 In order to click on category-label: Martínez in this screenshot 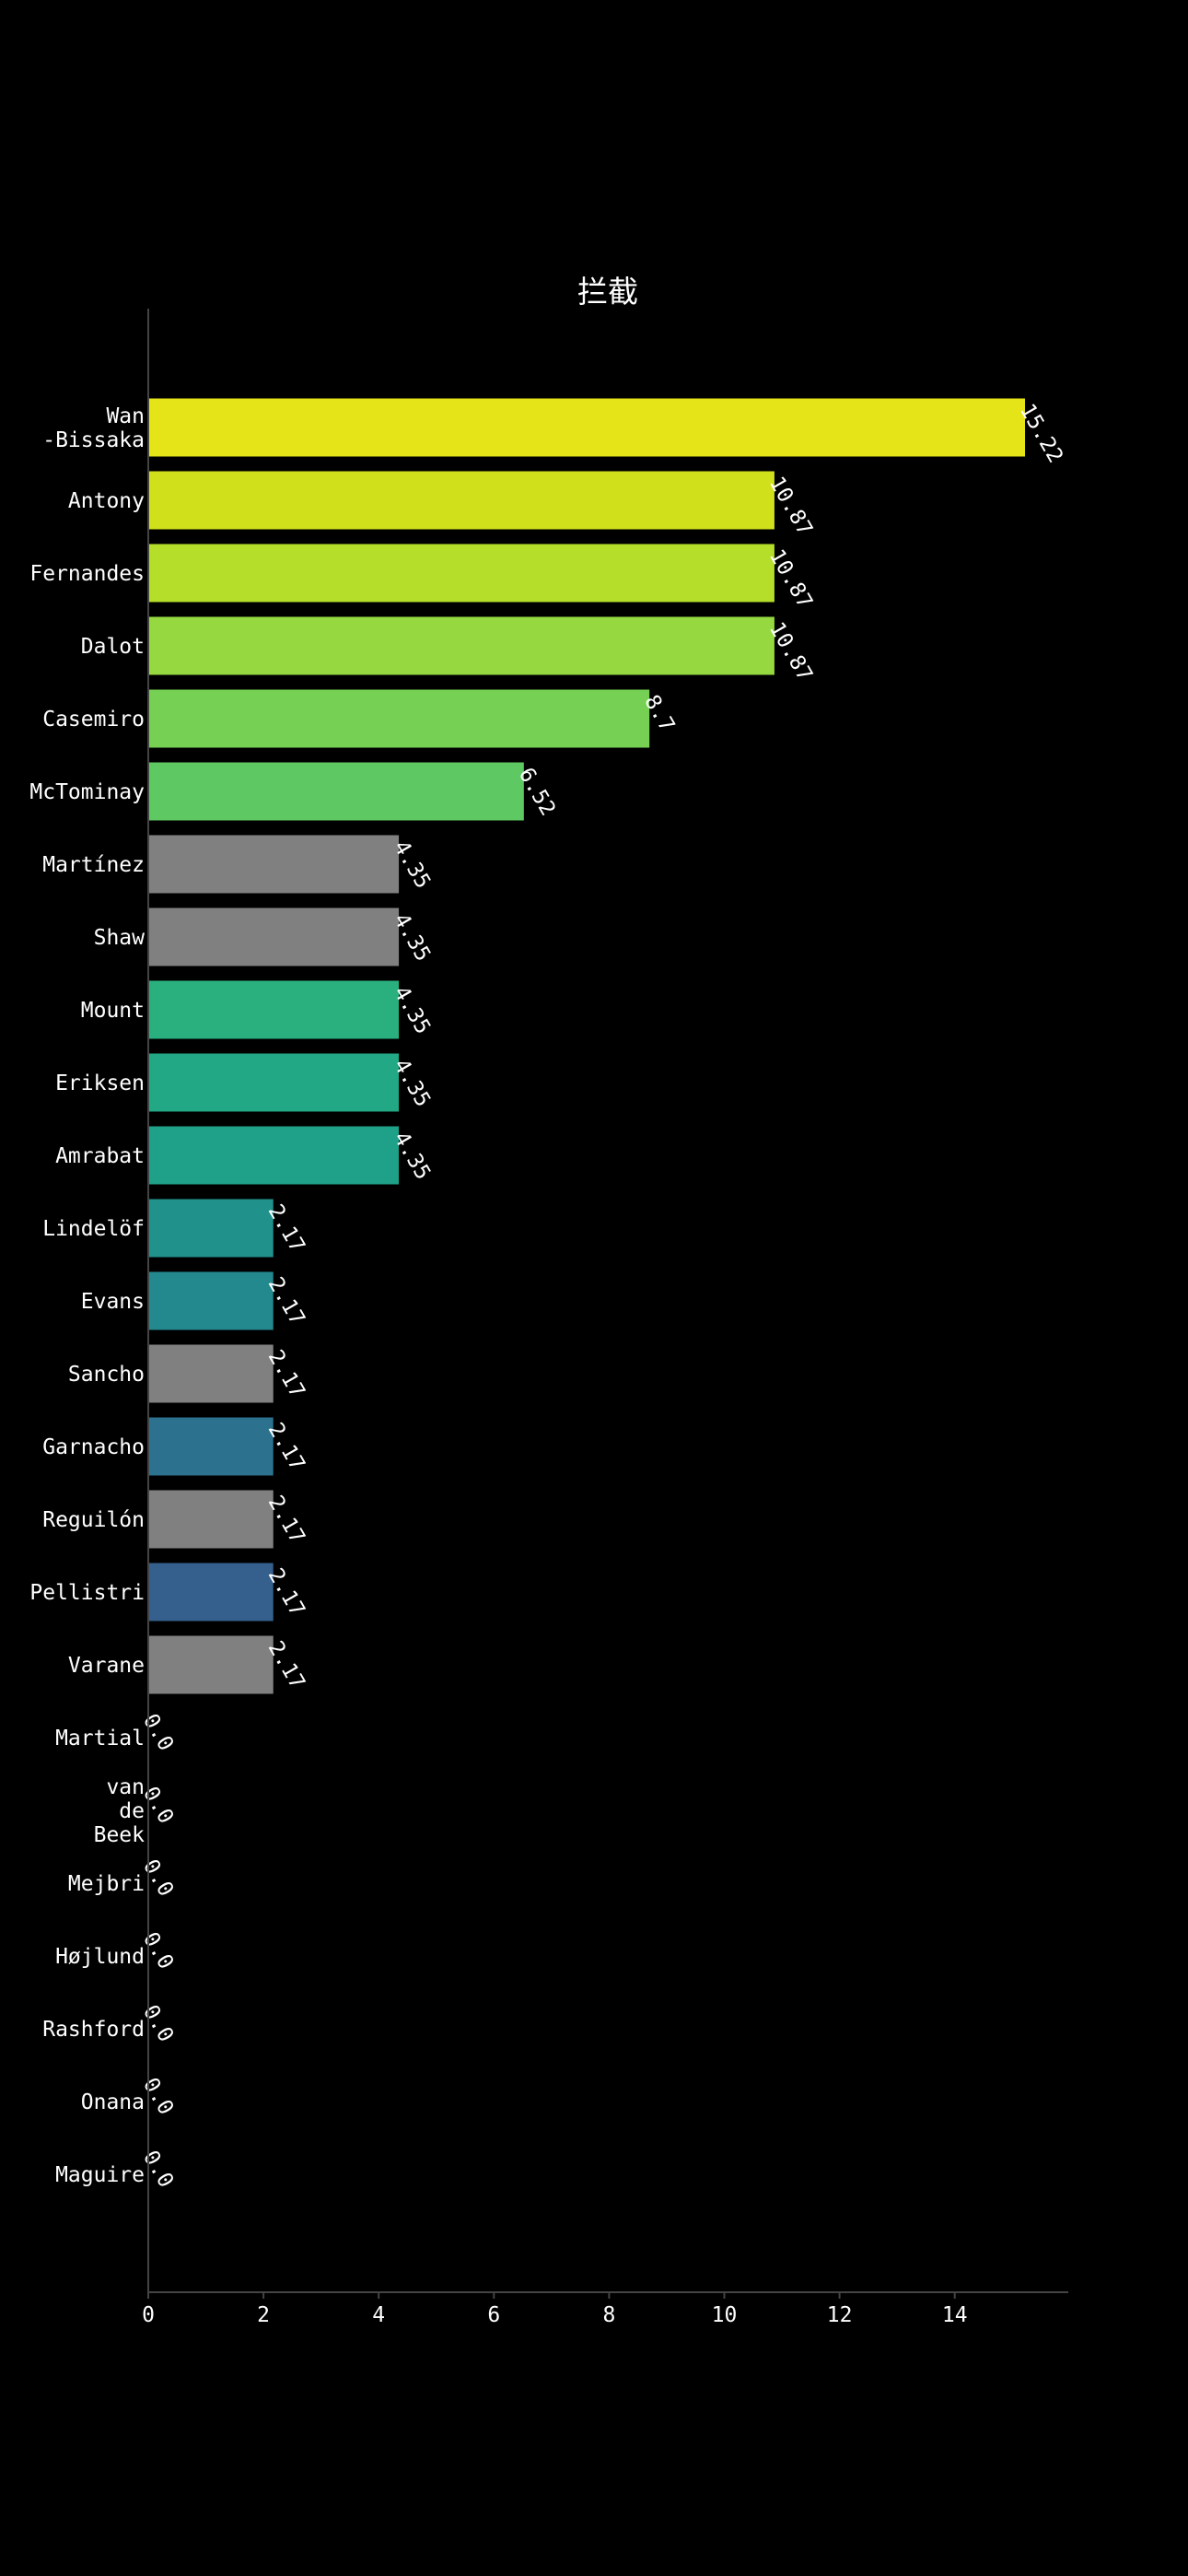, I will do `click(93, 865)`.